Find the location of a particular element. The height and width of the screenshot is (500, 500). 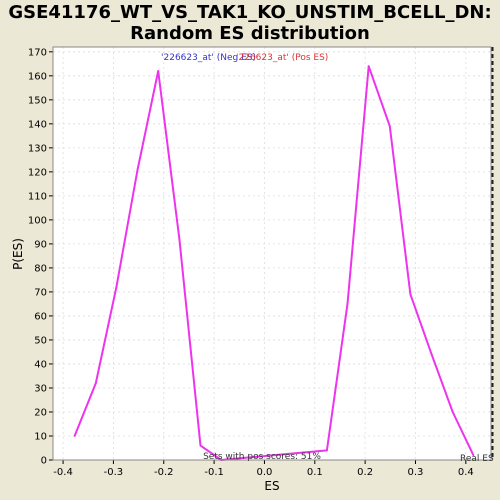

y-tick-label: 110 is located at coordinates (37, 196).